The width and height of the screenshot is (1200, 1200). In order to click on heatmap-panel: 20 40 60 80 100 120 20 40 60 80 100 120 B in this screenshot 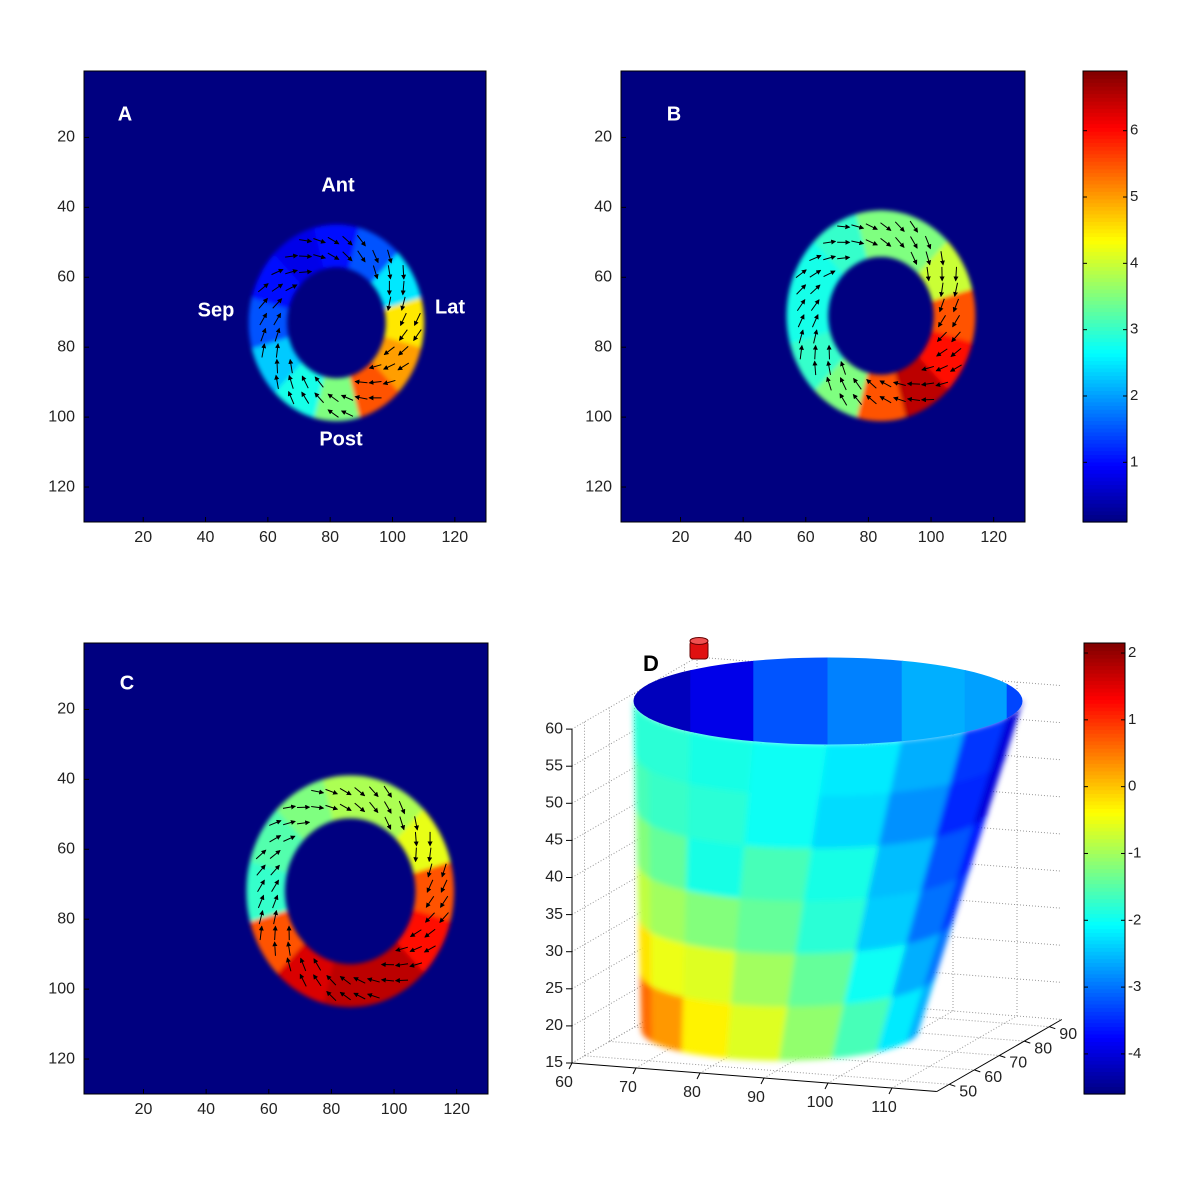, I will do `click(805, 308)`.